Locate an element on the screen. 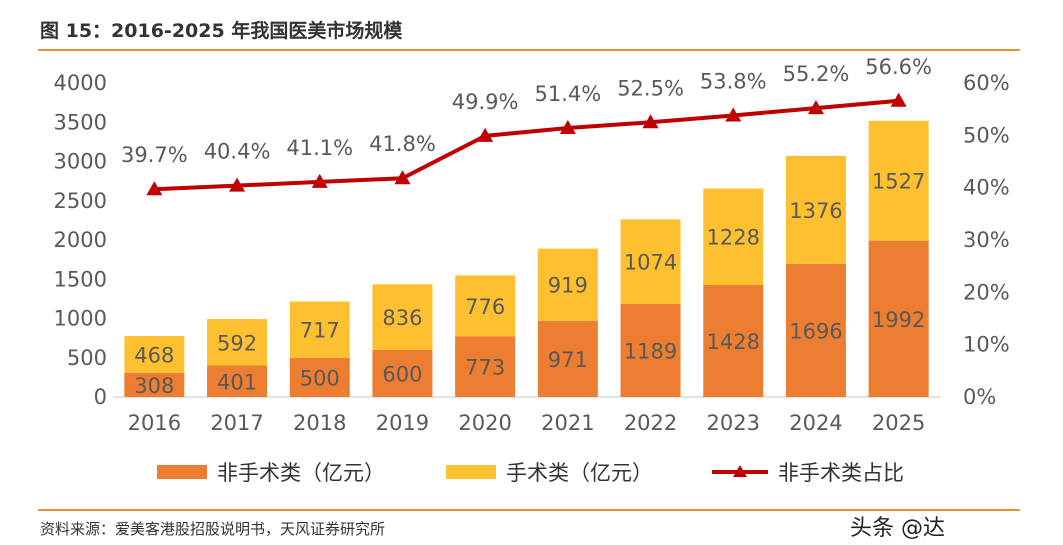  x-tick-label: 2020 is located at coordinates (484, 423).